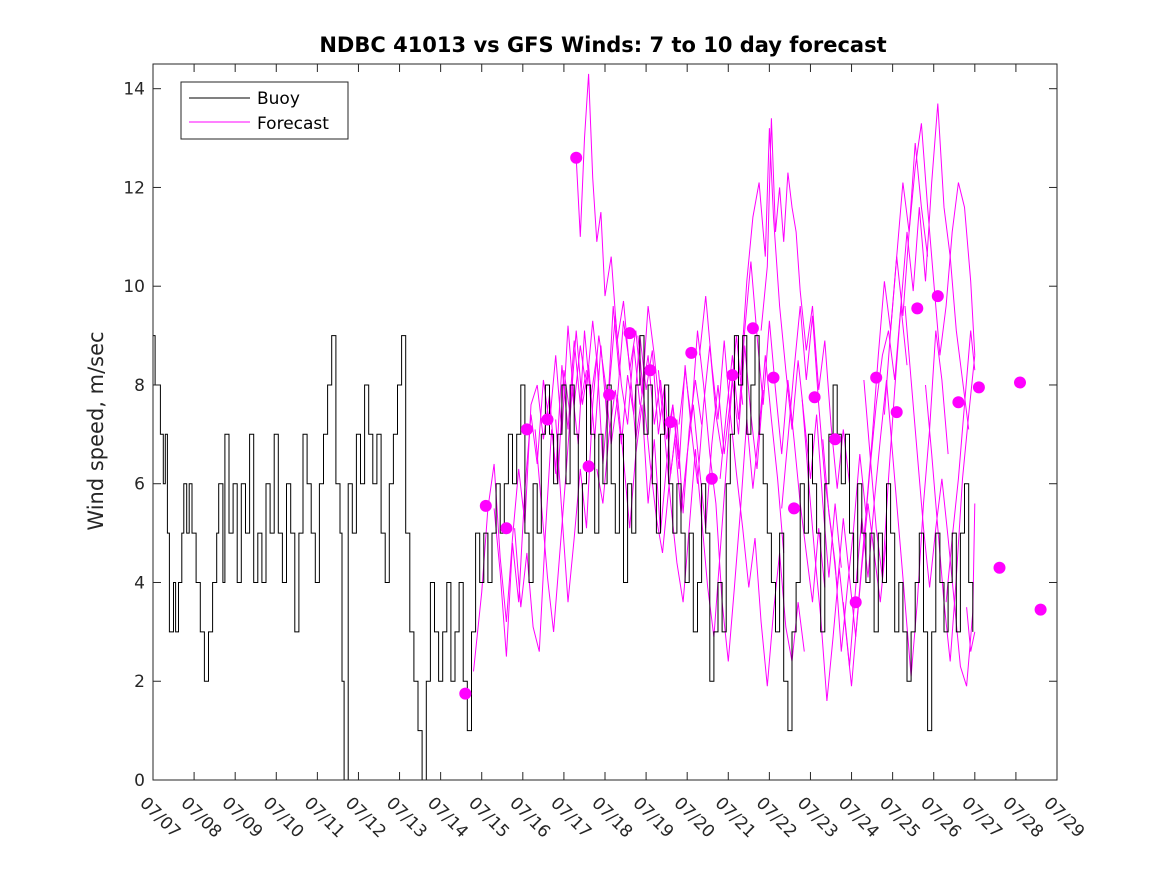 The width and height of the screenshot is (1167, 875). What do you see at coordinates (529, 817) in the screenshot?
I see `x-tick-label: 07/16` at bounding box center [529, 817].